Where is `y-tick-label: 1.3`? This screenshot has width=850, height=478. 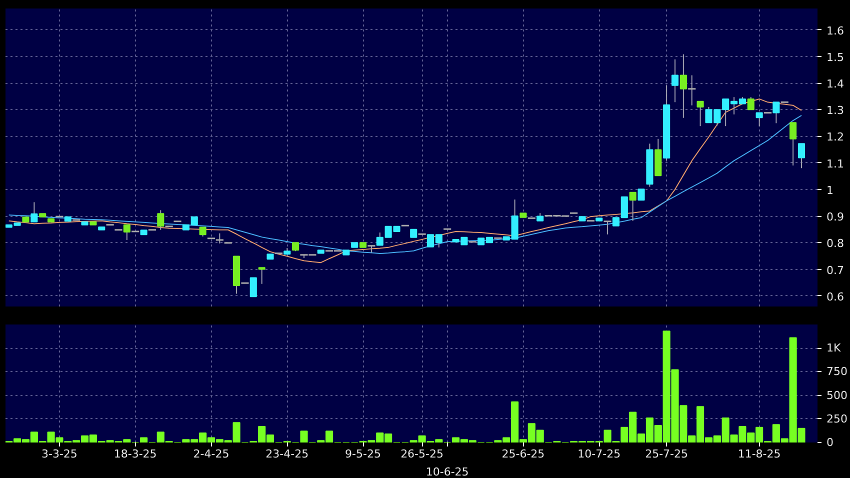
y-tick-label: 1.3 is located at coordinates (835, 111).